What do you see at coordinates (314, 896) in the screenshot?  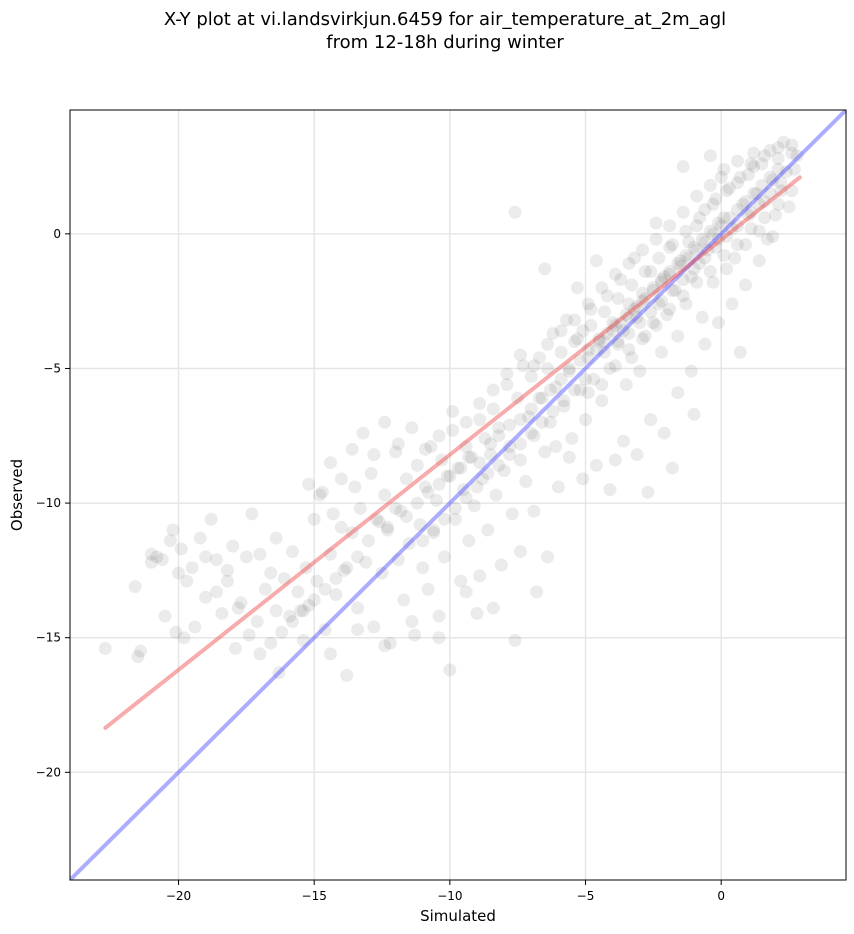 I see `x-tick-label: −15` at bounding box center [314, 896].